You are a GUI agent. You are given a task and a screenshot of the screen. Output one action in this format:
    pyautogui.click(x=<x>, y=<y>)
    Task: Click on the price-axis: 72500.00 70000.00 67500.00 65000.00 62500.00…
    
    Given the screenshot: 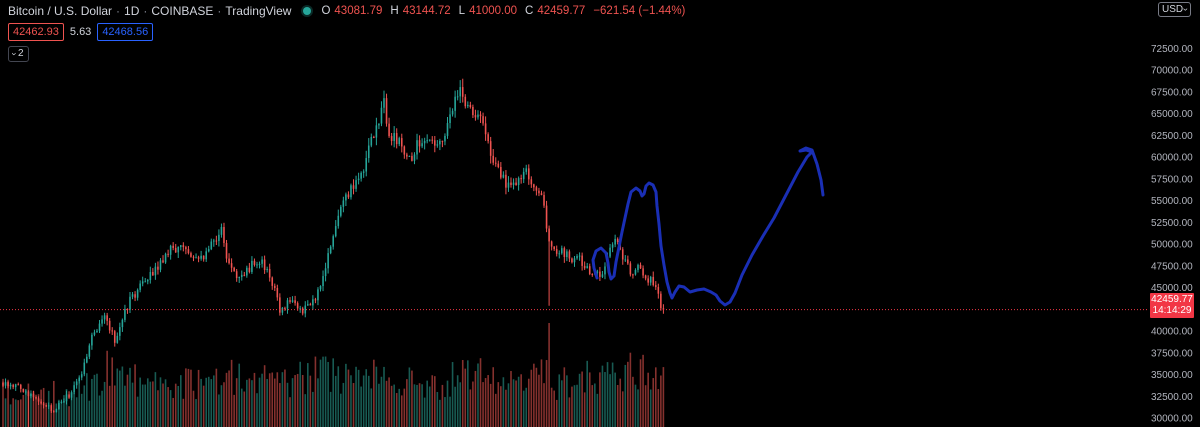 What is the action you would take?
    pyautogui.click(x=1174, y=213)
    